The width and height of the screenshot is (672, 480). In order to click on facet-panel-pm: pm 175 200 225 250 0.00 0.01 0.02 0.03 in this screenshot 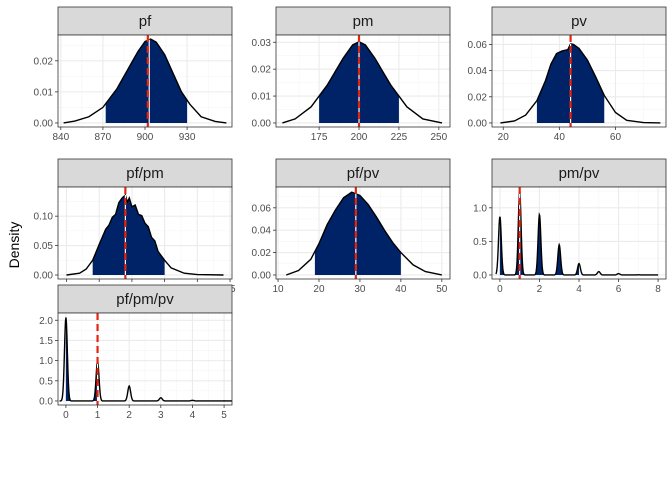, I will do `click(351, 74)`.